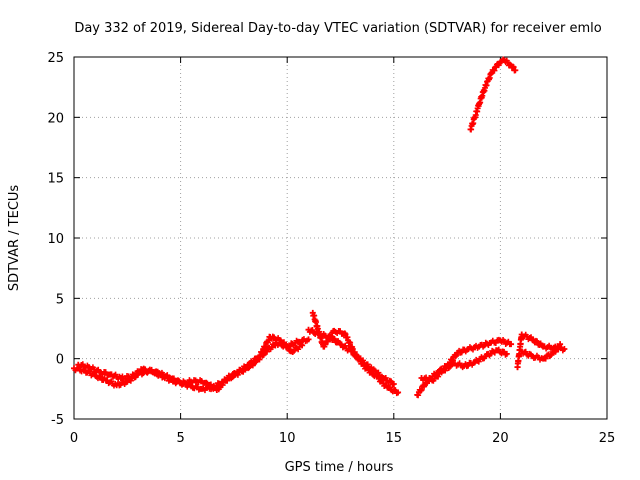 The height and width of the screenshot is (480, 640). Describe the element at coordinates (14, 238) in the screenshot. I see `y-axis-label: SDTVAR / TECUs` at that location.